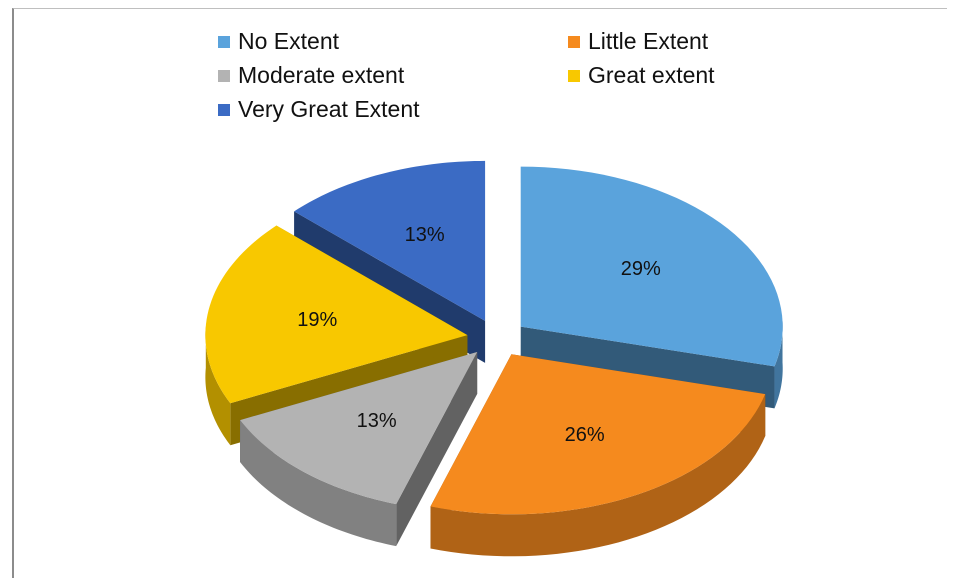 The height and width of the screenshot is (583, 959). Describe the element at coordinates (641, 269) in the screenshot. I see `slice-label: 29%` at that location.